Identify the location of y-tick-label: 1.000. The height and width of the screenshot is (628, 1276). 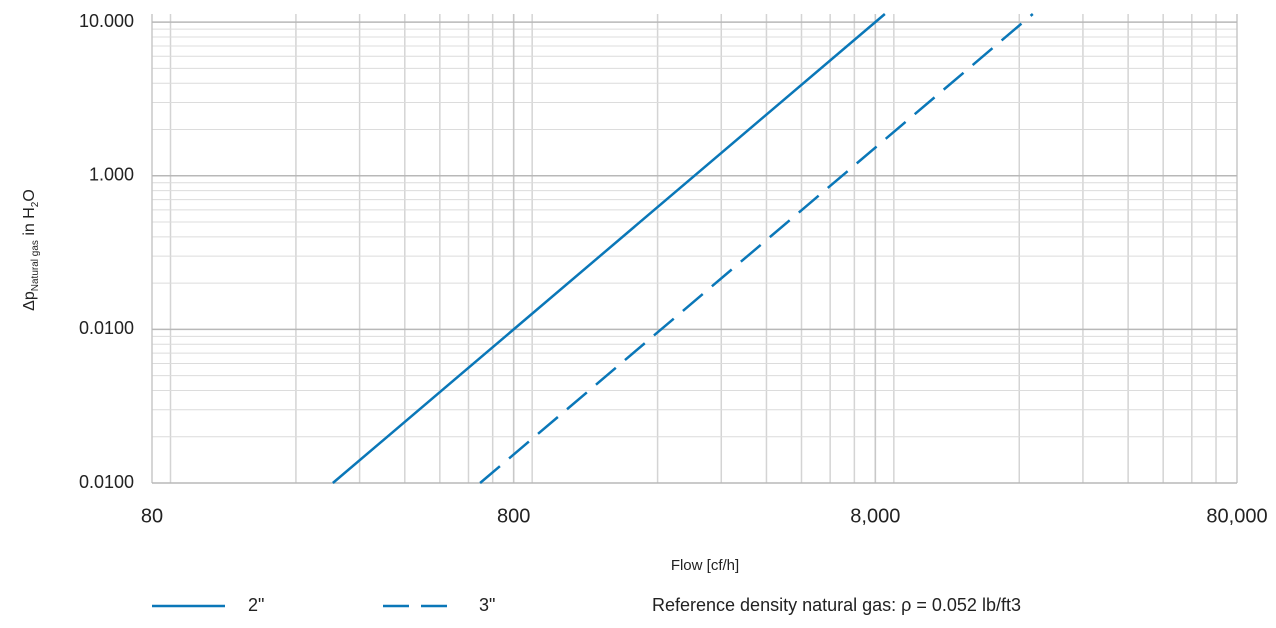
(111, 175).